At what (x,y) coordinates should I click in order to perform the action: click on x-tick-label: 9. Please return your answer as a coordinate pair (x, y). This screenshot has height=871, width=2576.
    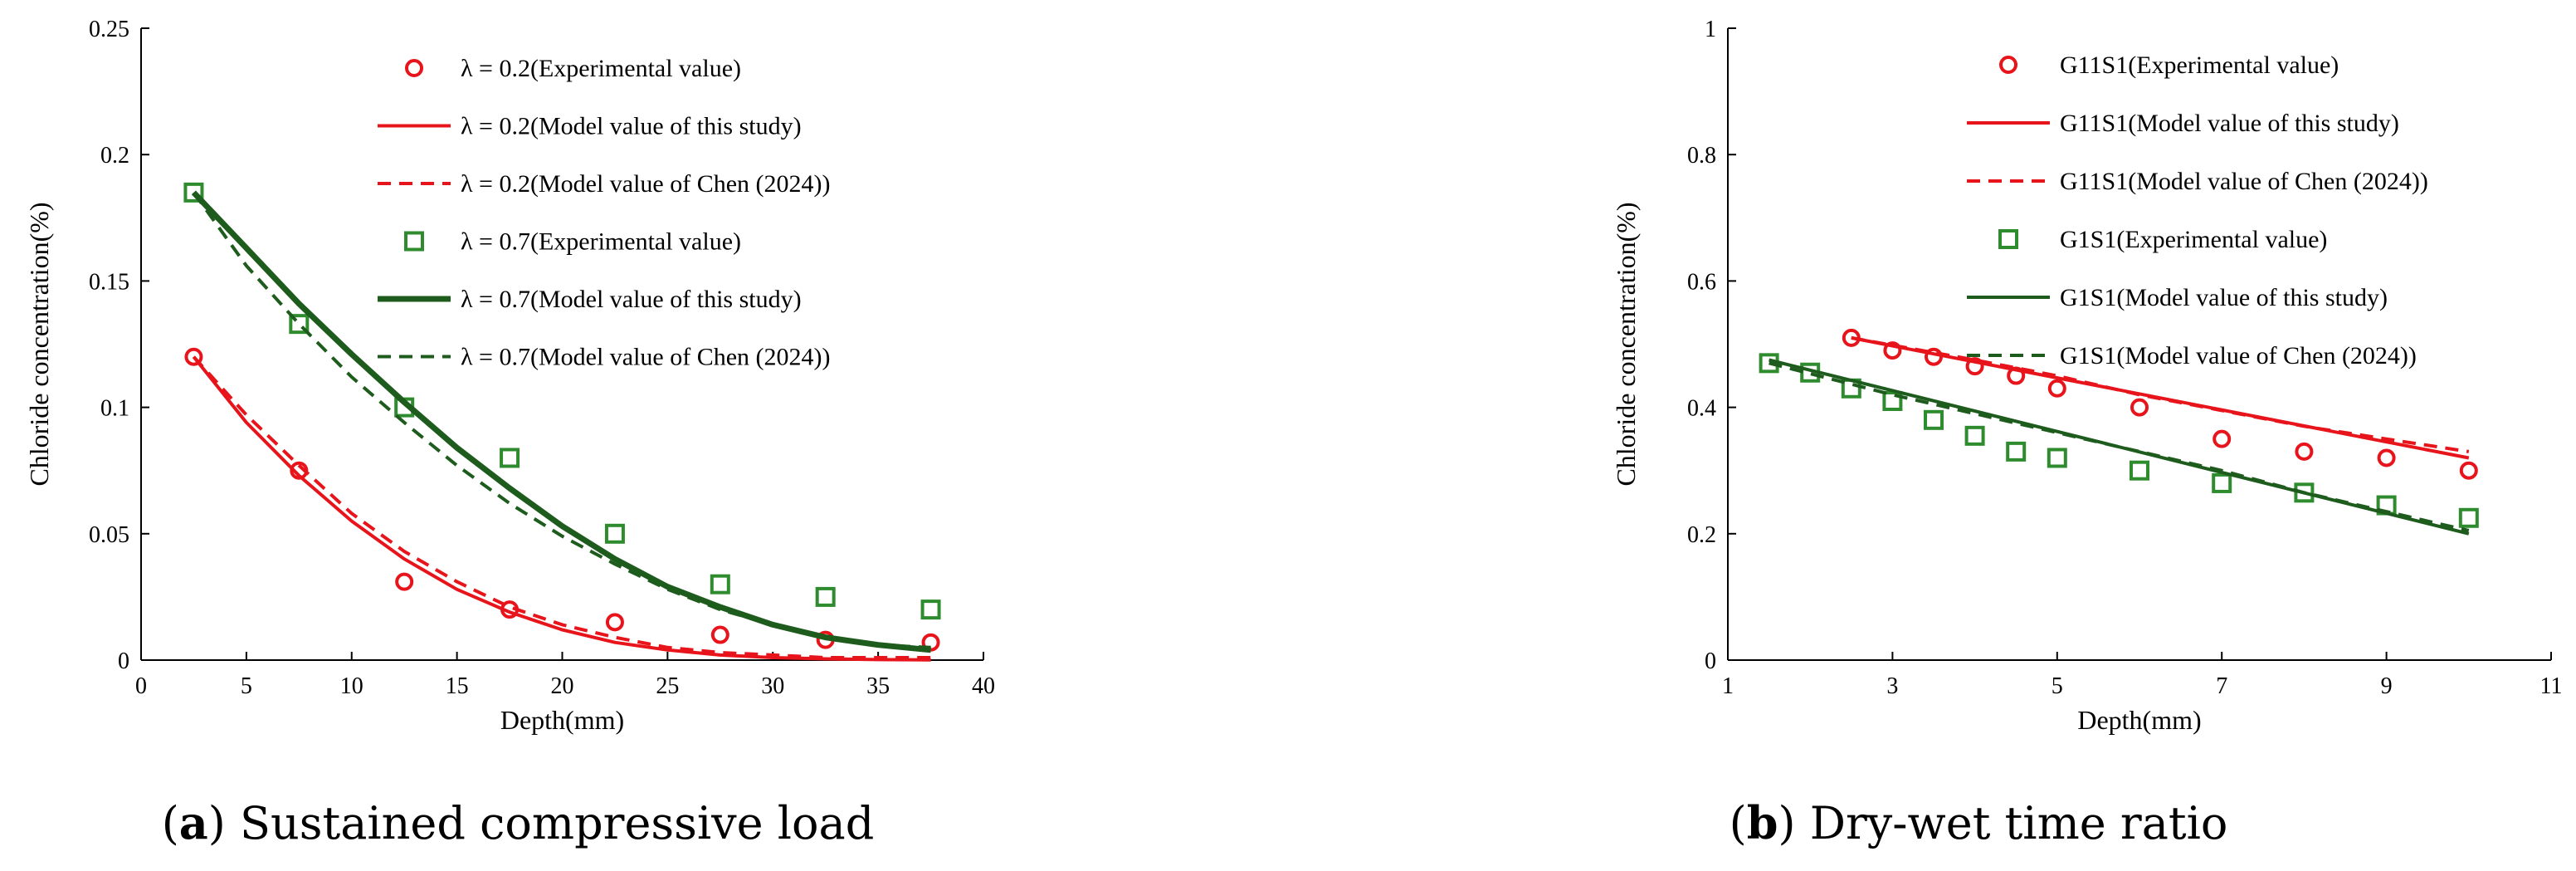
    Looking at the image, I should click on (2387, 686).